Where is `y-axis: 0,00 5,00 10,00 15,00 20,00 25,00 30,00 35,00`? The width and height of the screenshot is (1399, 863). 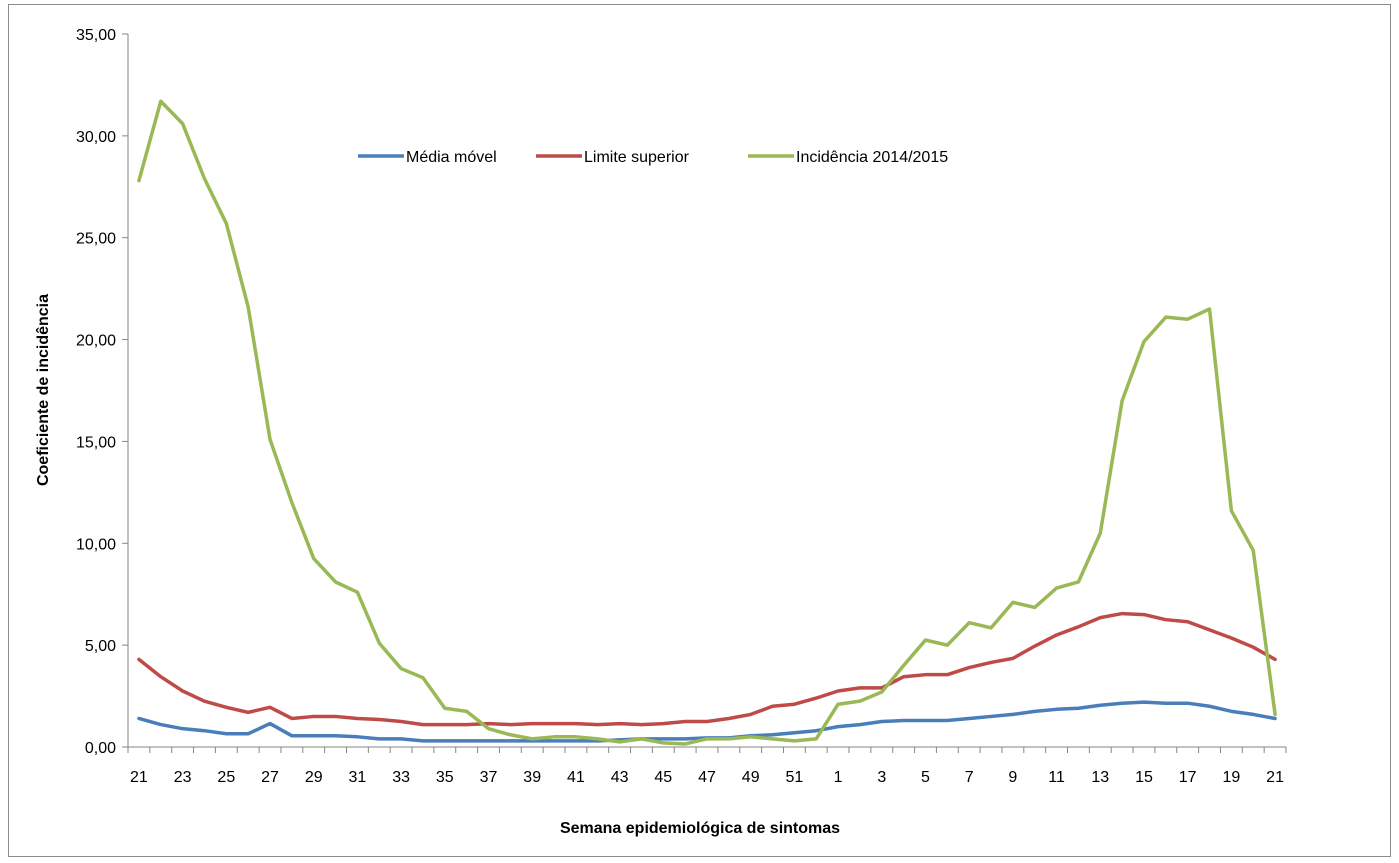 y-axis: 0,00 5,00 10,00 15,00 20,00 25,00 30,00 35,00 is located at coordinates (102, 392).